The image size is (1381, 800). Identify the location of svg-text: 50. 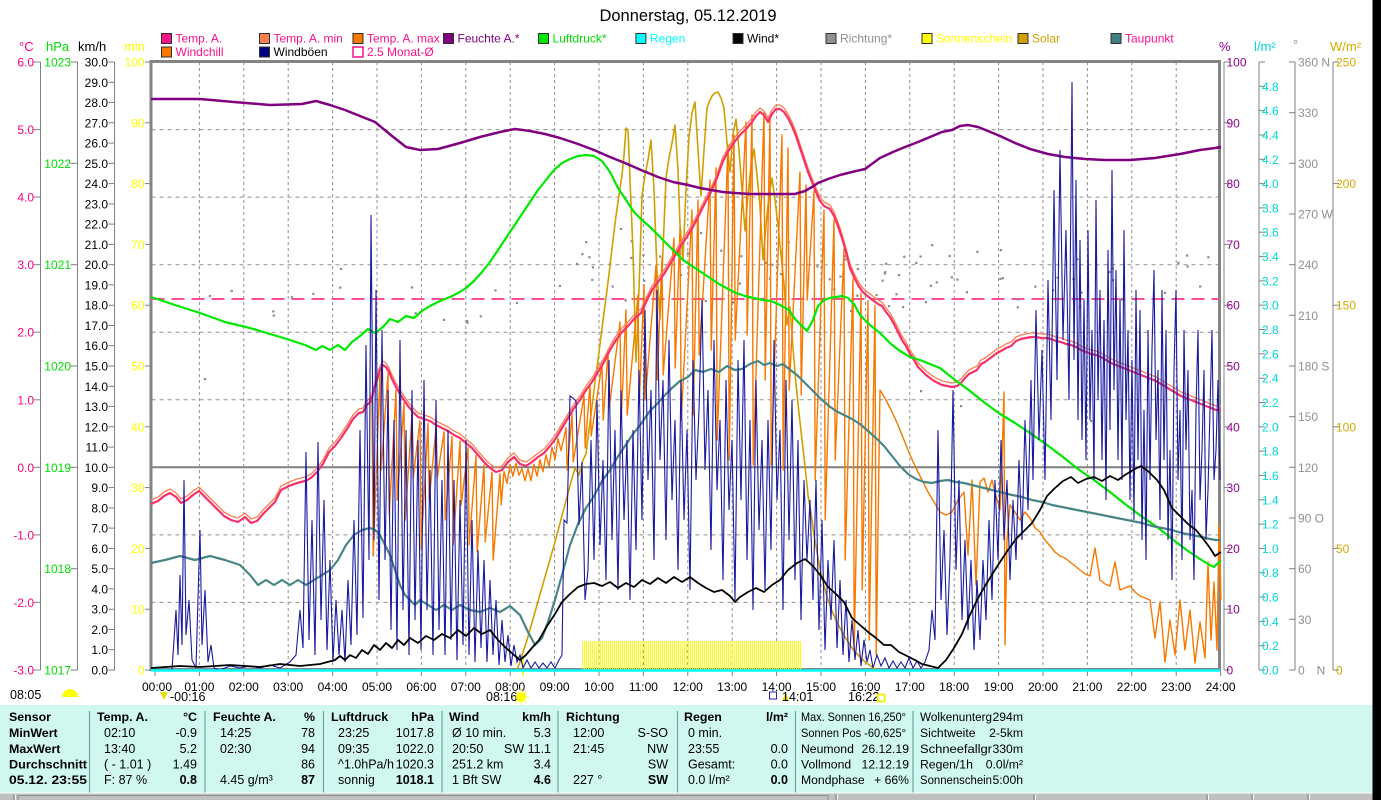
(1343, 549).